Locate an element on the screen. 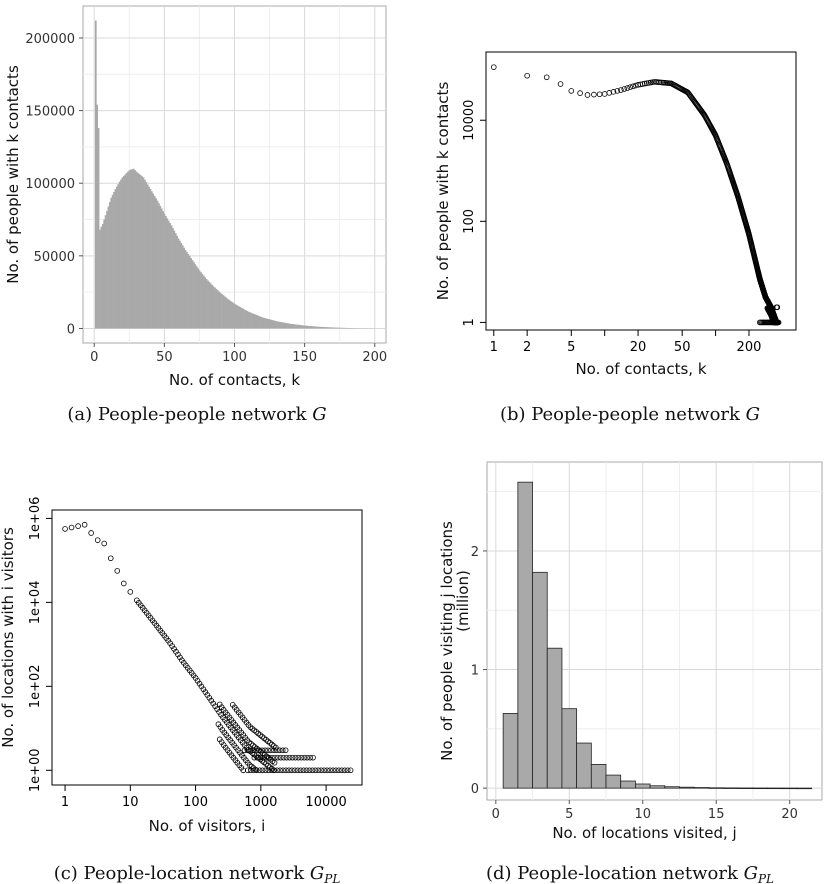 This screenshot has width=826, height=884. y-axis-label: No. of locations with i visitors is located at coordinates (8, 637).